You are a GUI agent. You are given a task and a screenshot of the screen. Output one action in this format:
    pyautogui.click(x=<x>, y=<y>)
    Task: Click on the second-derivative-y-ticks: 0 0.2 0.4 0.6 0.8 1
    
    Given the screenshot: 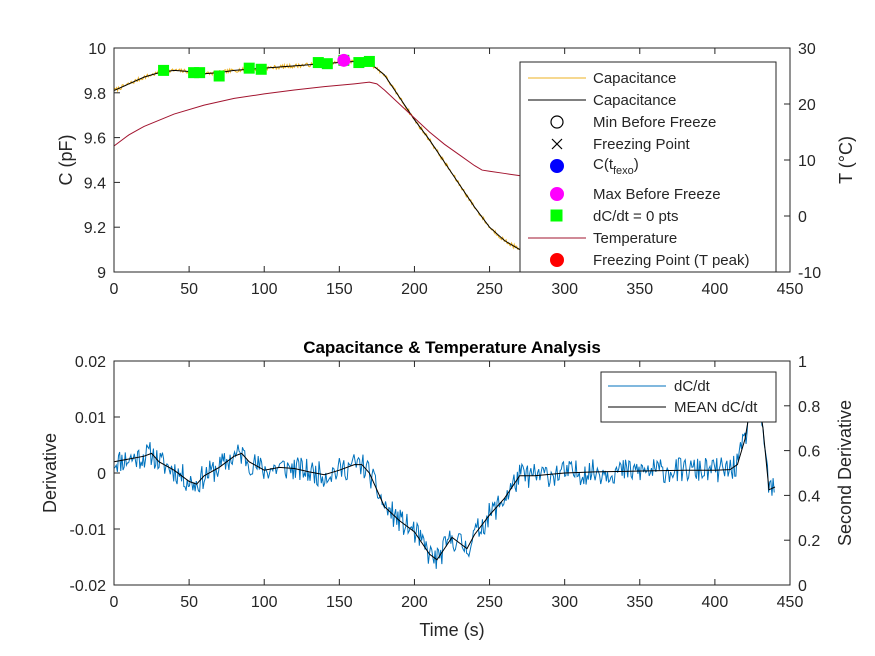 What is the action you would take?
    pyautogui.click(x=802, y=474)
    